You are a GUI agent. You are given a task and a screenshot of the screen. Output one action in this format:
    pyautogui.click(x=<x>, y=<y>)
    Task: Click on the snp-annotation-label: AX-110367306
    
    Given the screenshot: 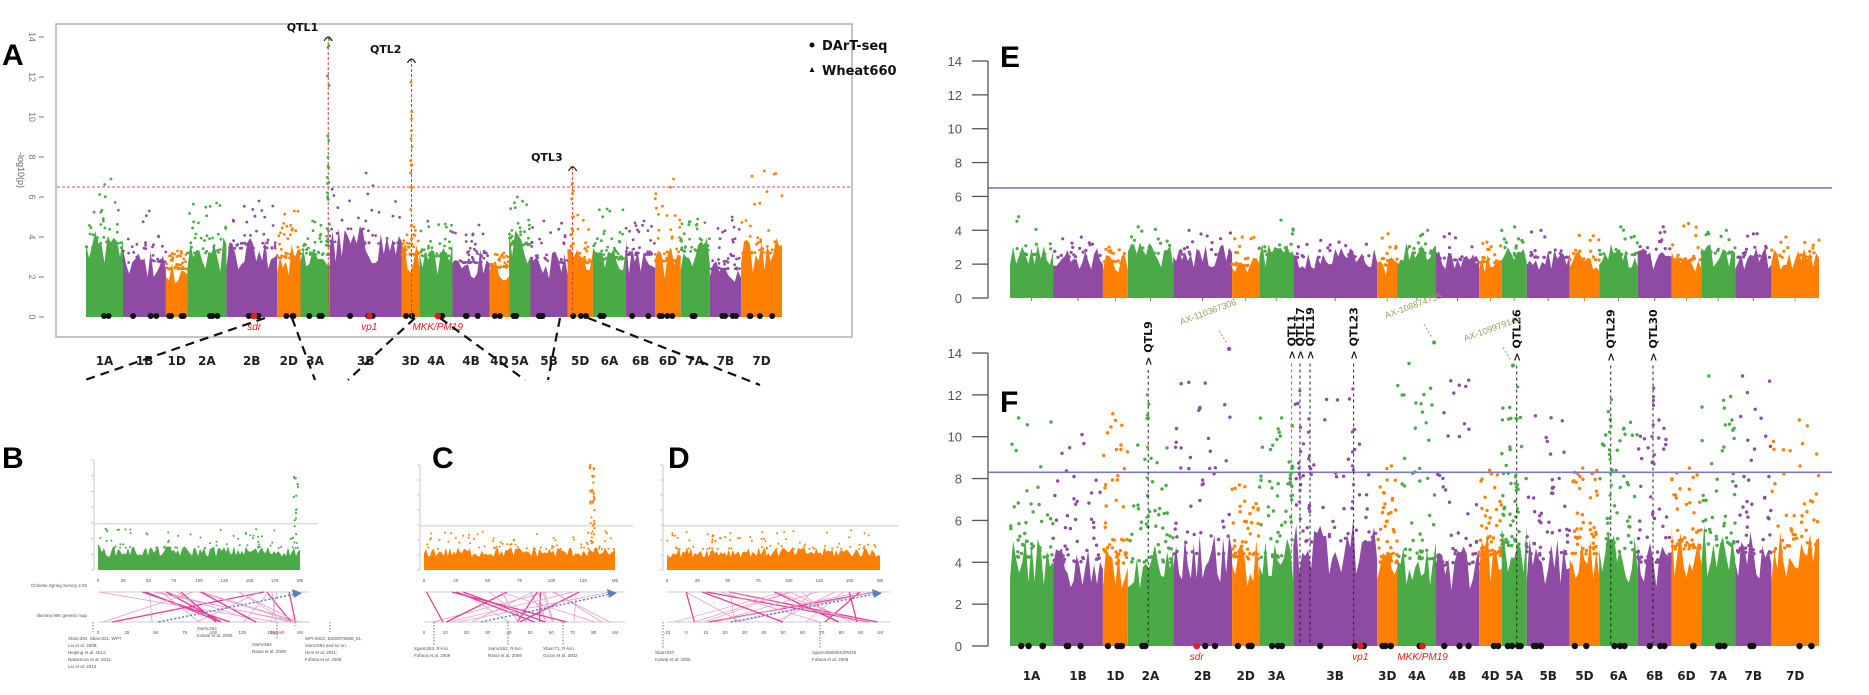 What is the action you would take?
    pyautogui.click(x=1207, y=312)
    